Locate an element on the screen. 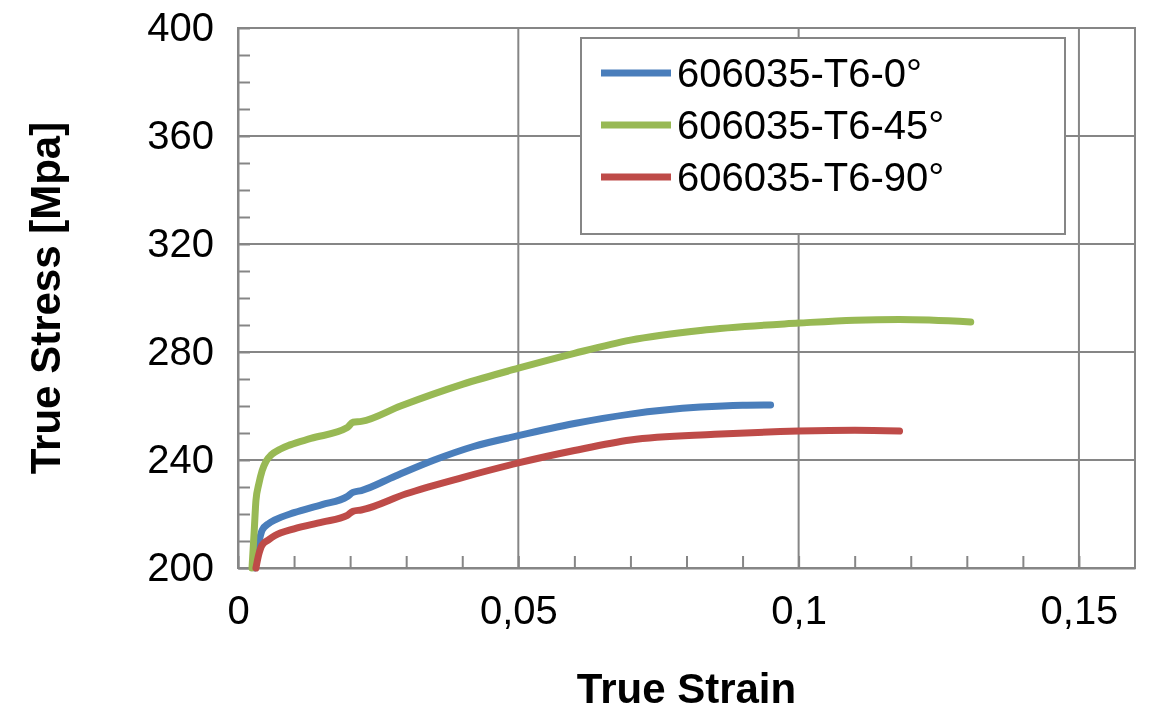 Image resolution: width=1155 pixels, height=713 pixels. x-axis-title: True Strain is located at coordinates (686, 688).